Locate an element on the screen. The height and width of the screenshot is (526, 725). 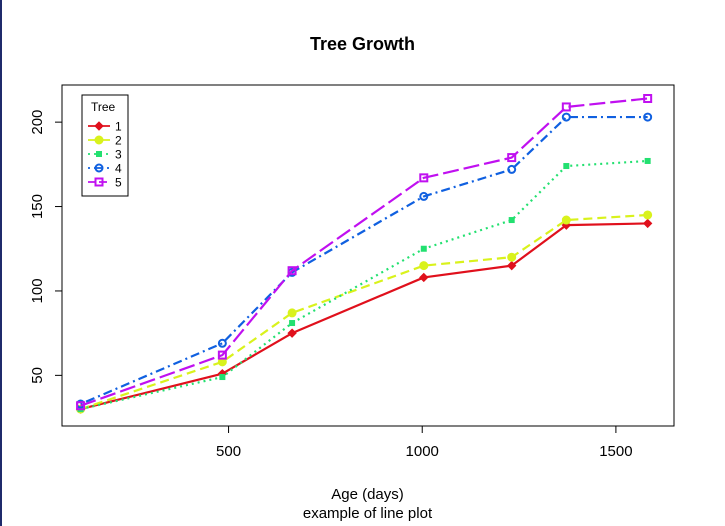
legend-label-1: 1 is located at coordinates (118, 127).